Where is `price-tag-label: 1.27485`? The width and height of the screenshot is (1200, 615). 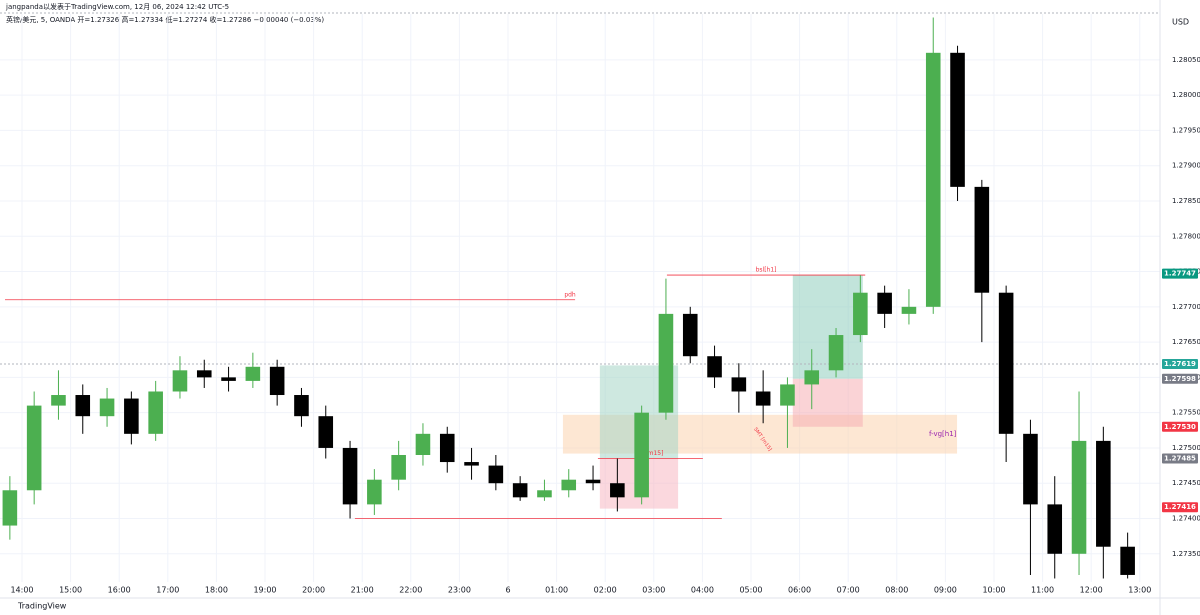
price-tag-label: 1.27485 is located at coordinates (1180, 459).